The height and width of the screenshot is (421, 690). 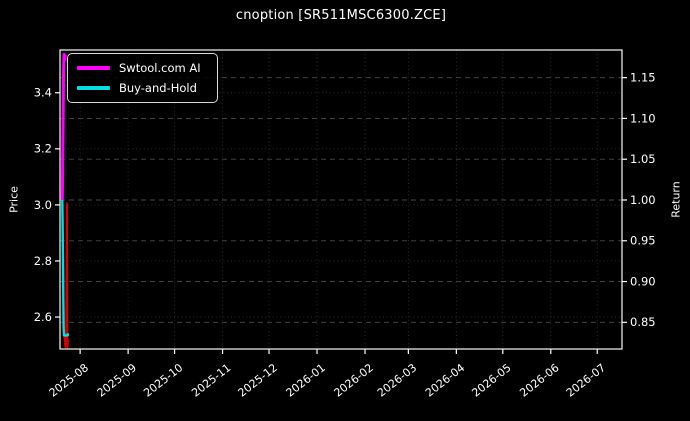 I want to click on return-tick-label: 0.90, so click(x=643, y=281).